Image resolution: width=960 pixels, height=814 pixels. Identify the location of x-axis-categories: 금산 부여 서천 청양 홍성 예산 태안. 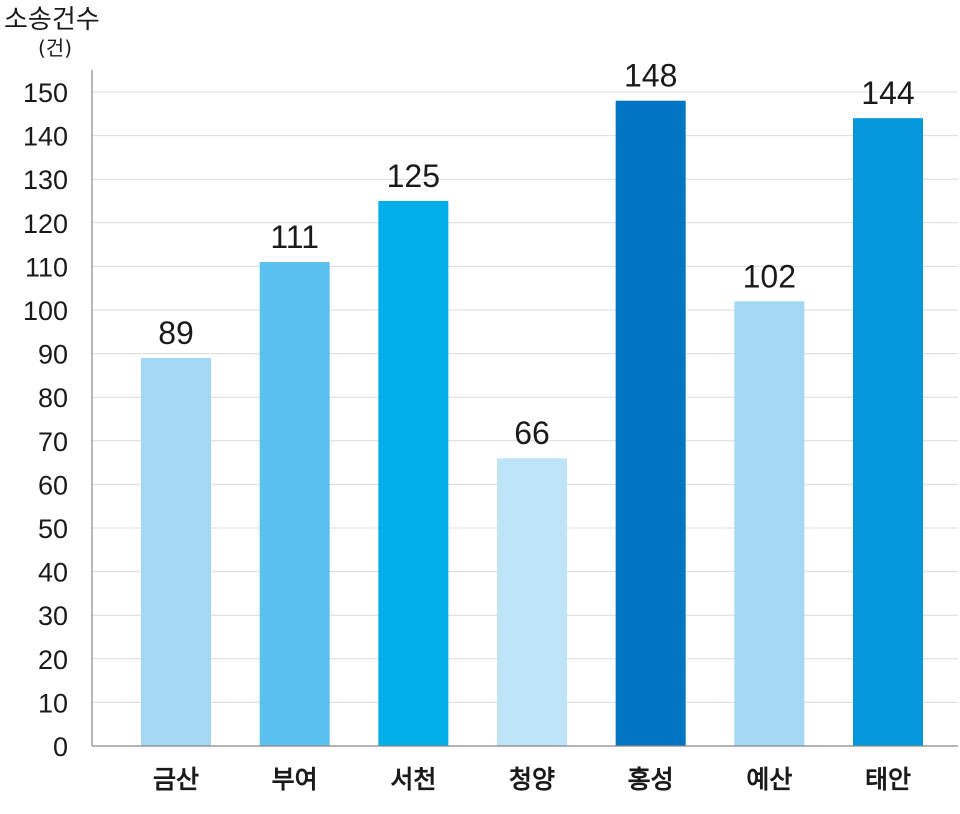
(532, 779).